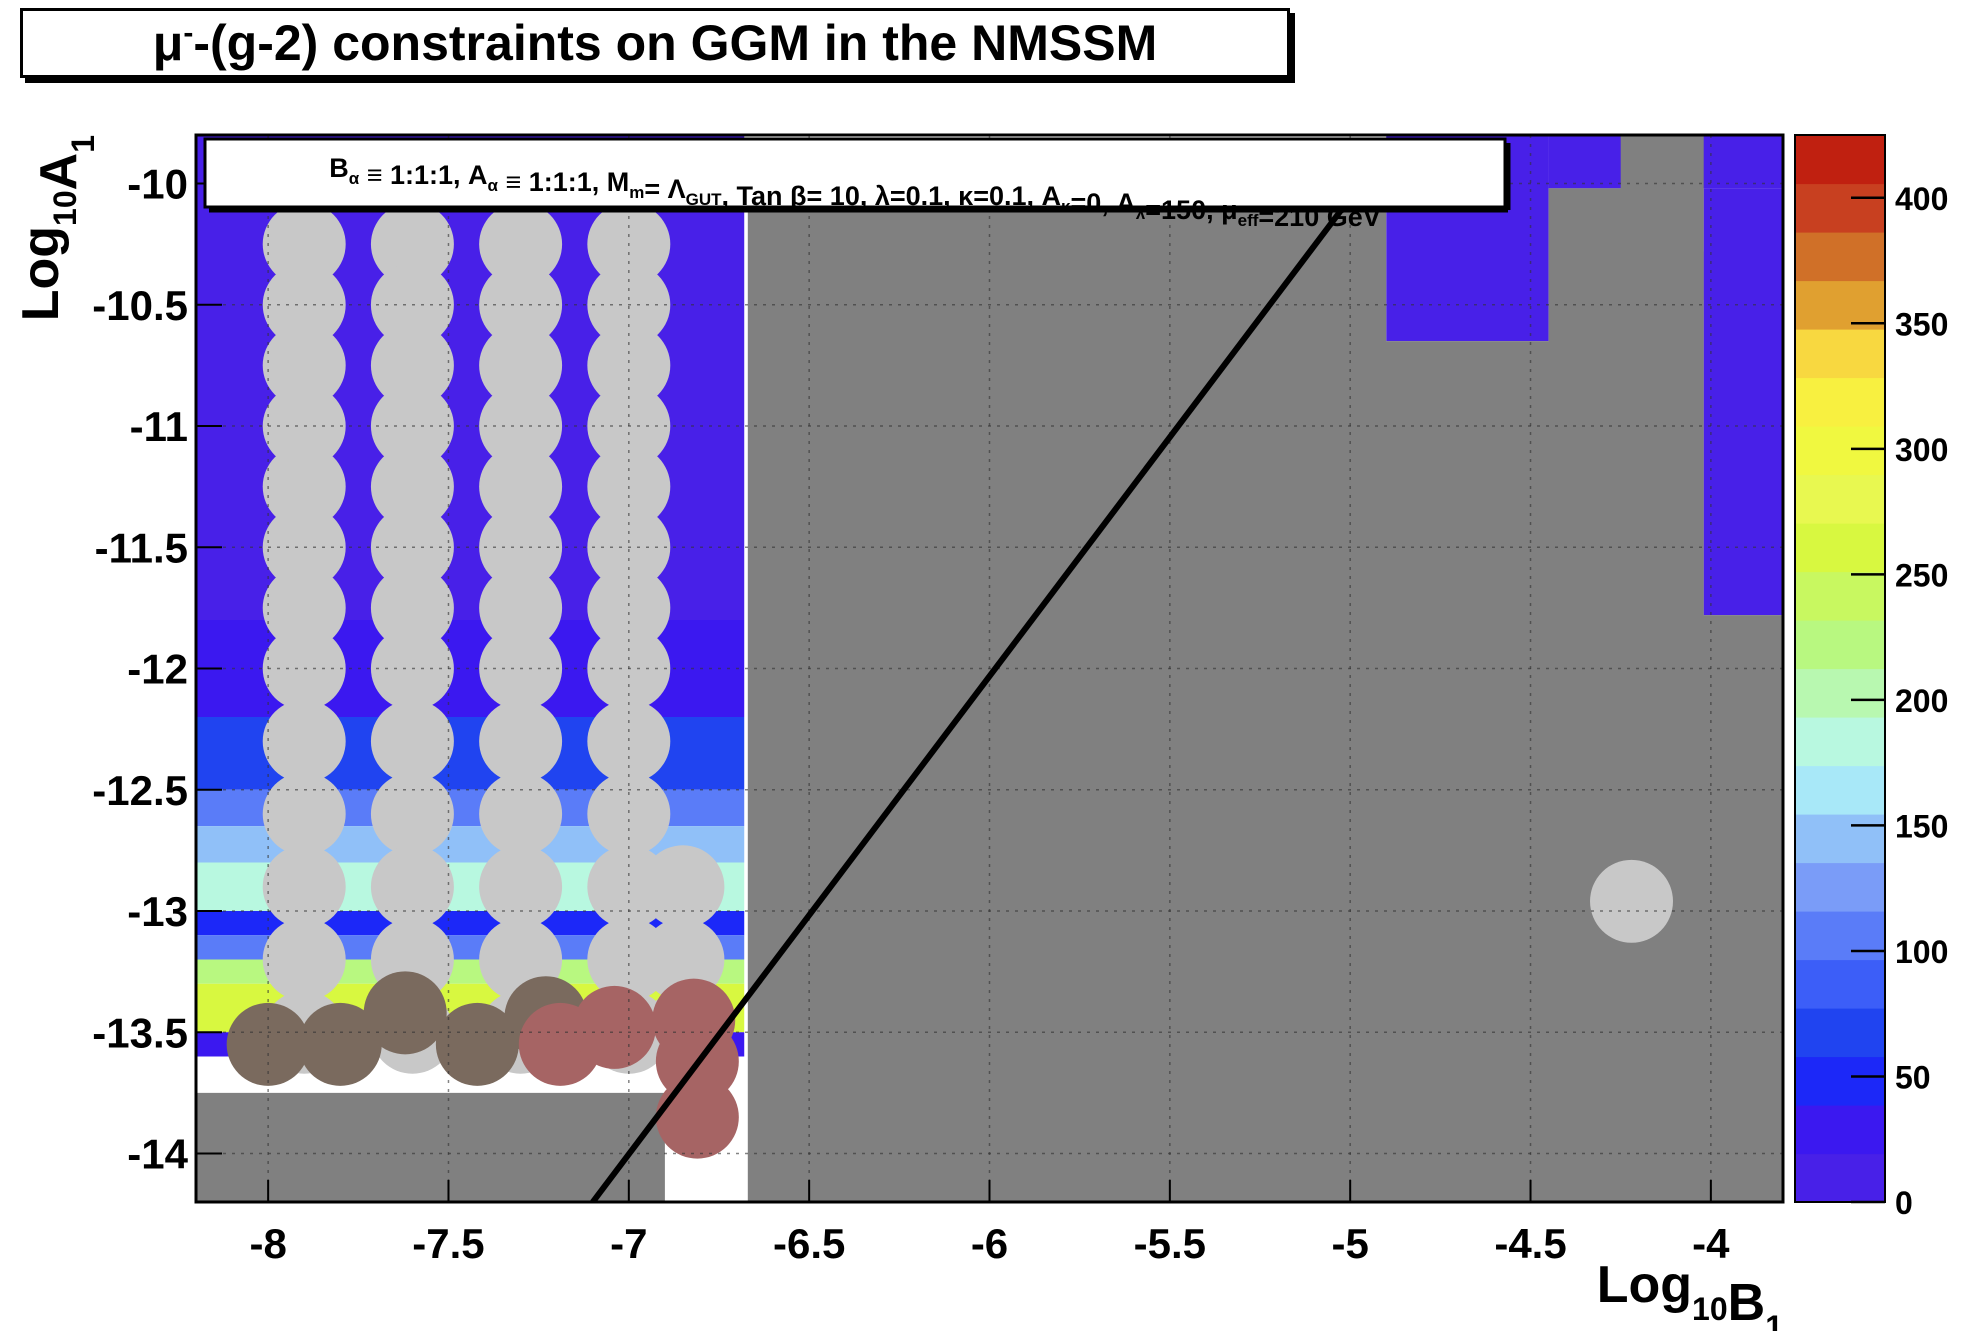 The image size is (1970, 1331). Describe the element at coordinates (989, 1223) in the screenshot. I see `x-axis: -8 -7.5 -7 -6.5 -6 -5.5 -5 -4.5 -4` at that location.